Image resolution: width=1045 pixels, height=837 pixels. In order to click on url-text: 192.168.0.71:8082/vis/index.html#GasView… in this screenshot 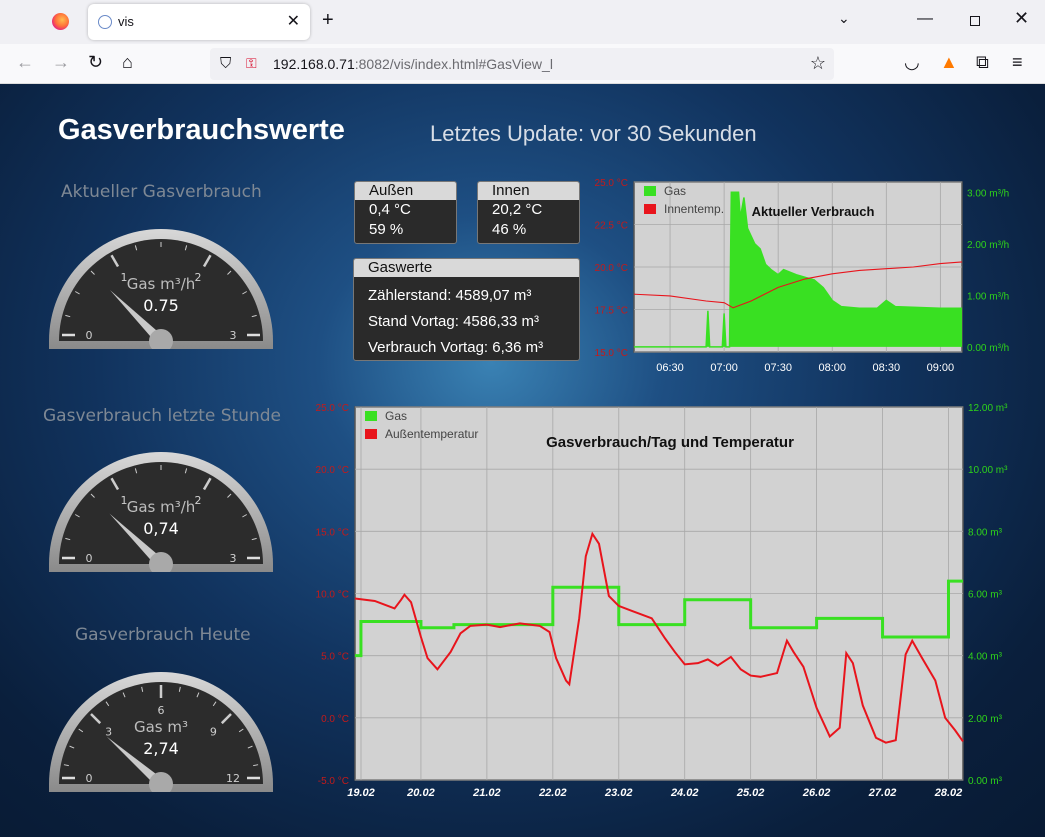, I will do `click(413, 64)`.